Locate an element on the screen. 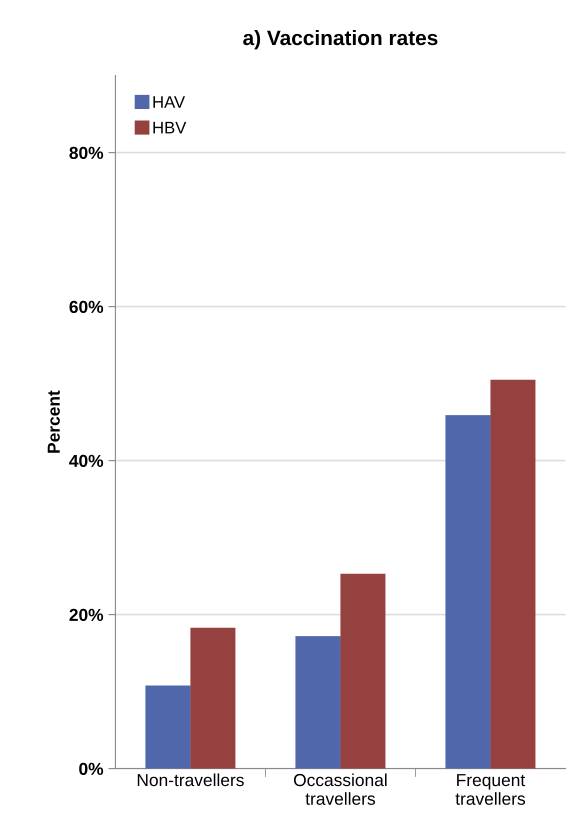 The width and height of the screenshot is (577, 840). y-tick-label: 20% is located at coordinates (86, 615).